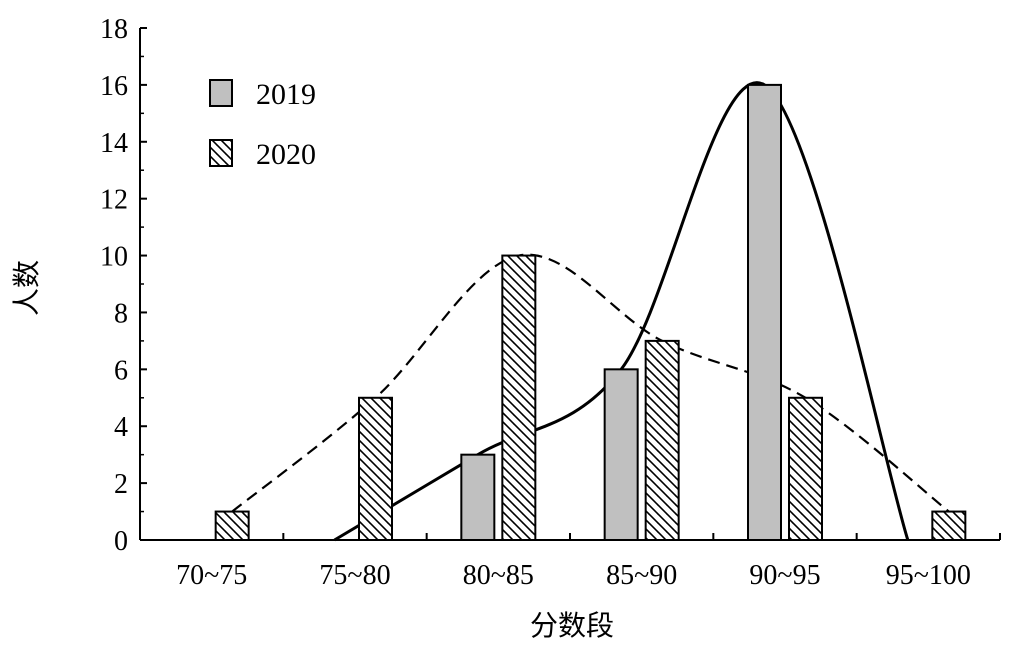 The image size is (1009, 668). What do you see at coordinates (498, 575) in the screenshot?
I see `x-tick-label: 80~85` at bounding box center [498, 575].